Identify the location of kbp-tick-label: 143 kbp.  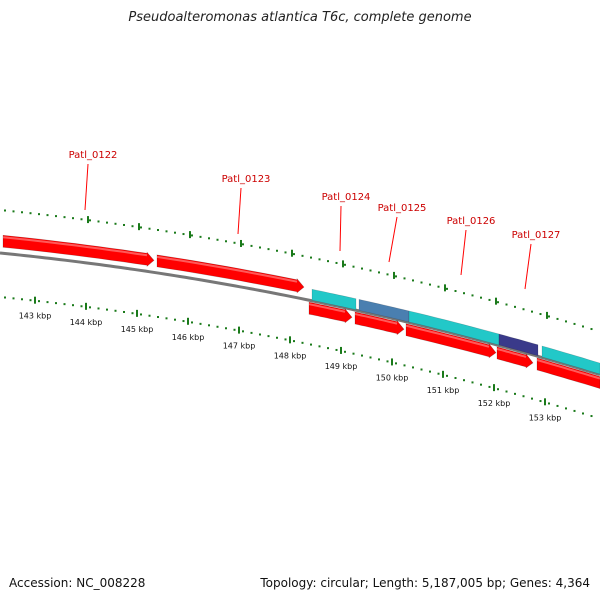
(35, 316).